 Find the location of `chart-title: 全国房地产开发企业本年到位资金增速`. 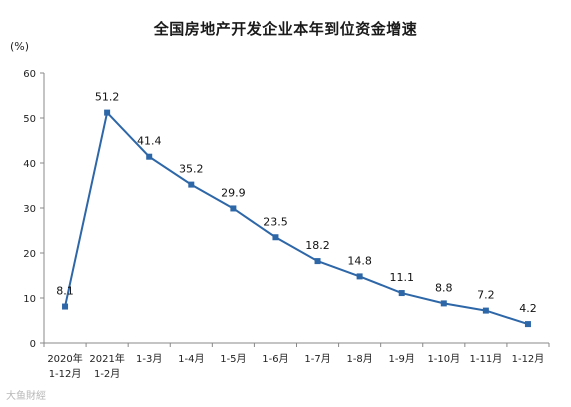

chart-title: 全国房地产开发企业本年到位资金增速 is located at coordinates (285, 29).